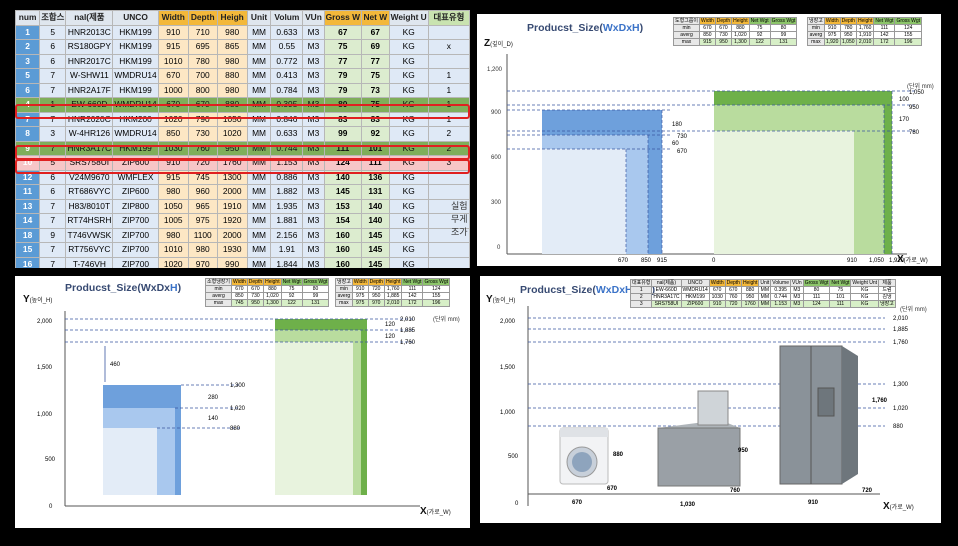  What do you see at coordinates (343, 206) in the screenshot?
I see `table-cell: 153` at bounding box center [343, 206].